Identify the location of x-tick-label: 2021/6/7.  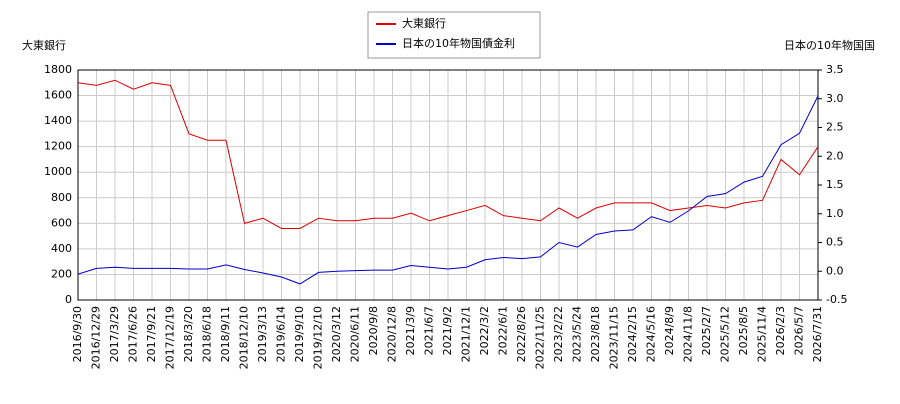
(429, 330).